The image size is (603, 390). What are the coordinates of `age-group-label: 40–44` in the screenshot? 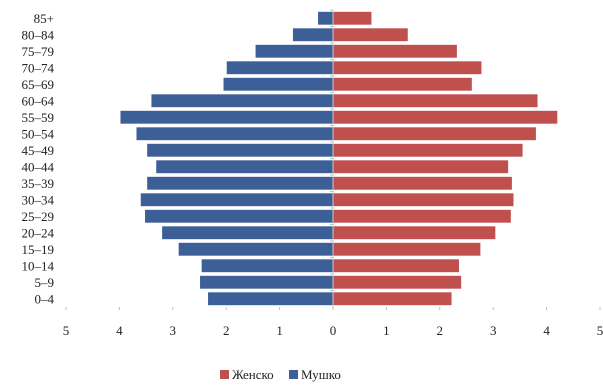 It's located at (38, 166).